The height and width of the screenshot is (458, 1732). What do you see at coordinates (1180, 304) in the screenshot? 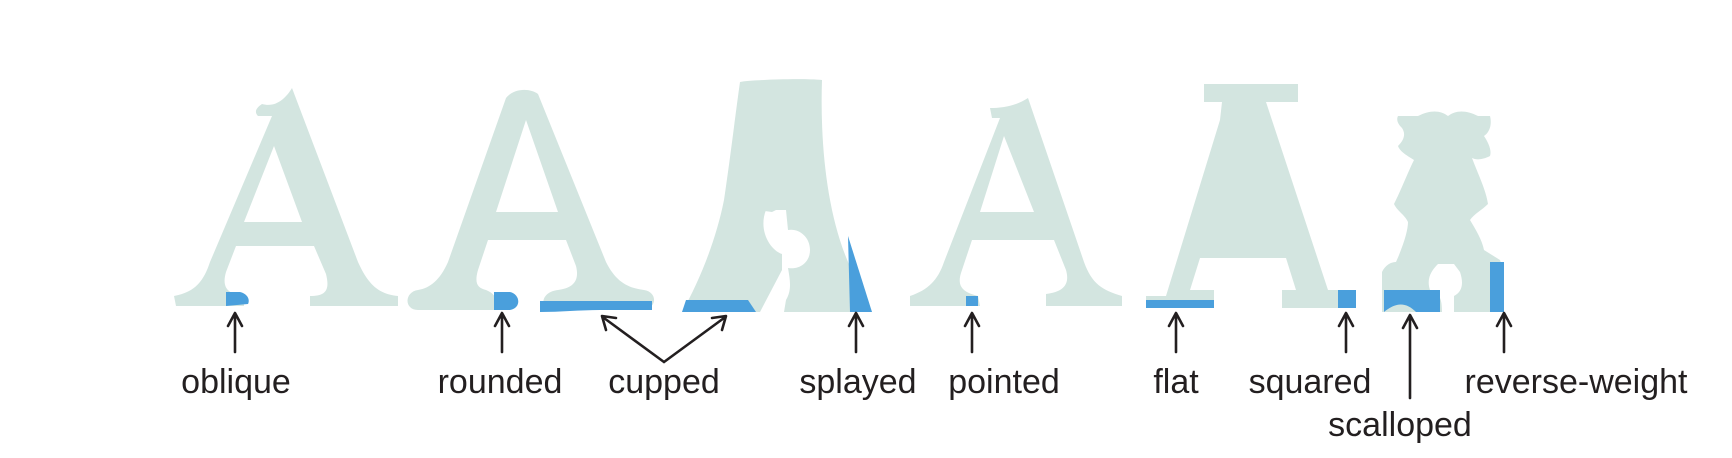
I see `flat-serif-highlight` at bounding box center [1180, 304].